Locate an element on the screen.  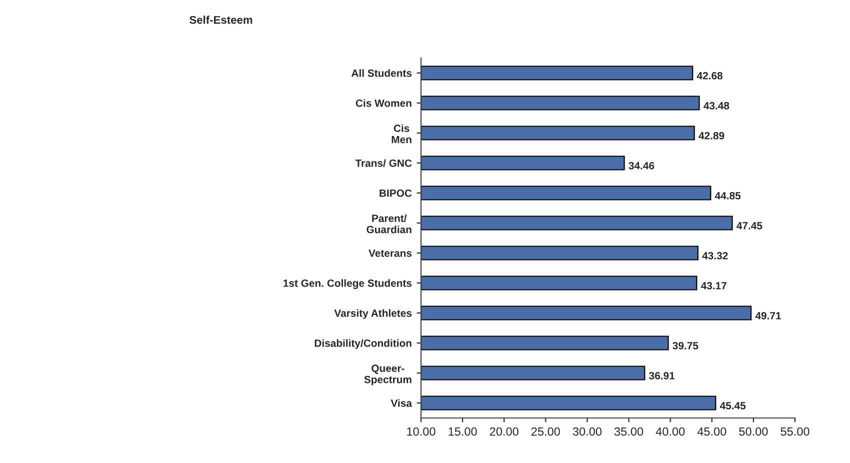
y-tick-label: Cis Men is located at coordinates (402, 134).